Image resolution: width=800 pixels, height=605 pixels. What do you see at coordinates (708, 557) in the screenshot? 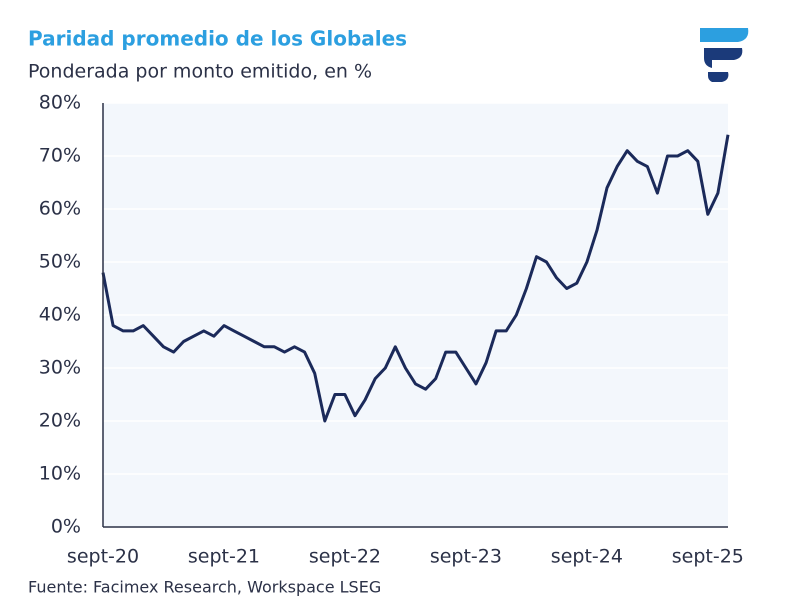
I see `x-tick-label: sept-25` at bounding box center [708, 557].